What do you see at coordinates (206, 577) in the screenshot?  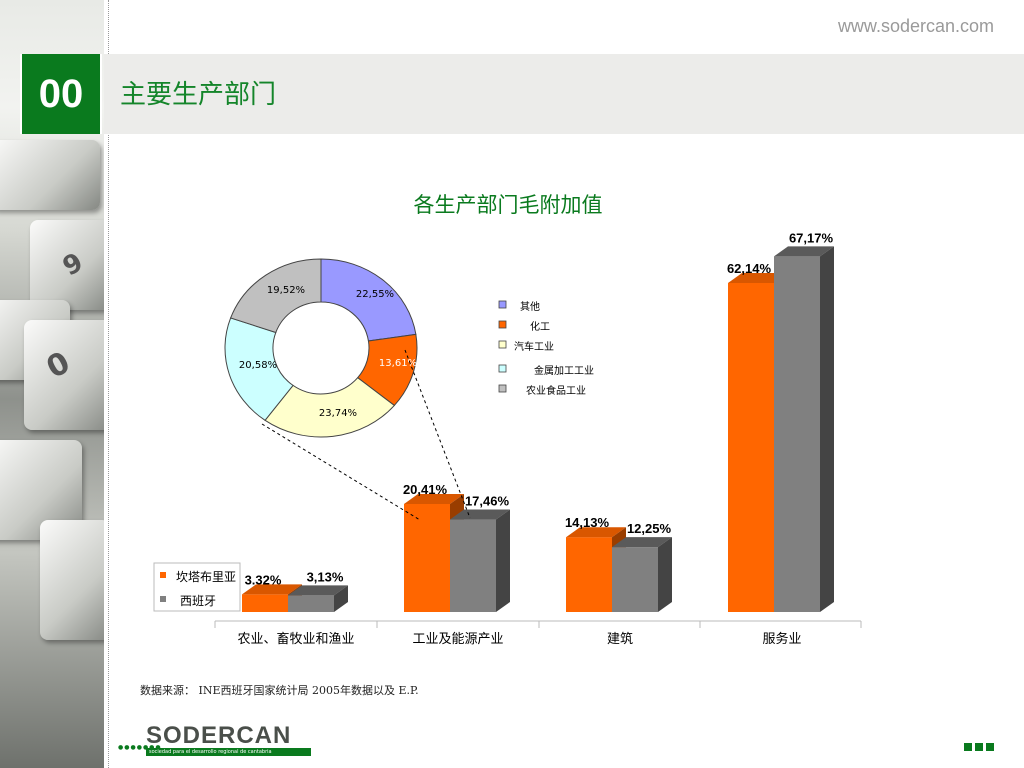 I see `bar-legend-label-0: 坎塔布里亚` at bounding box center [206, 577].